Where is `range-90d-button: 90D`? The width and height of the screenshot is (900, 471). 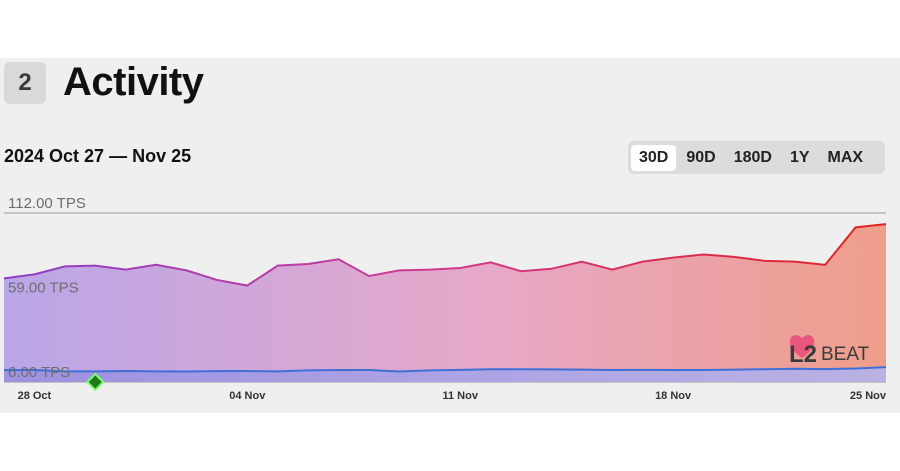
range-90d-button: 90D is located at coordinates (701, 157).